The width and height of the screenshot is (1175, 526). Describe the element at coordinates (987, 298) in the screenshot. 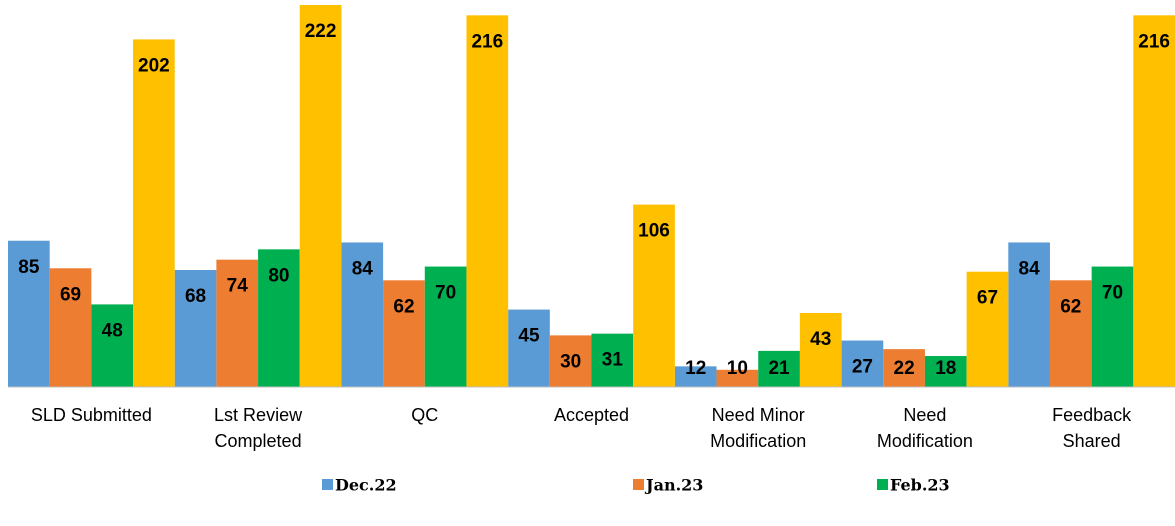

I see `value-label: 67` at that location.